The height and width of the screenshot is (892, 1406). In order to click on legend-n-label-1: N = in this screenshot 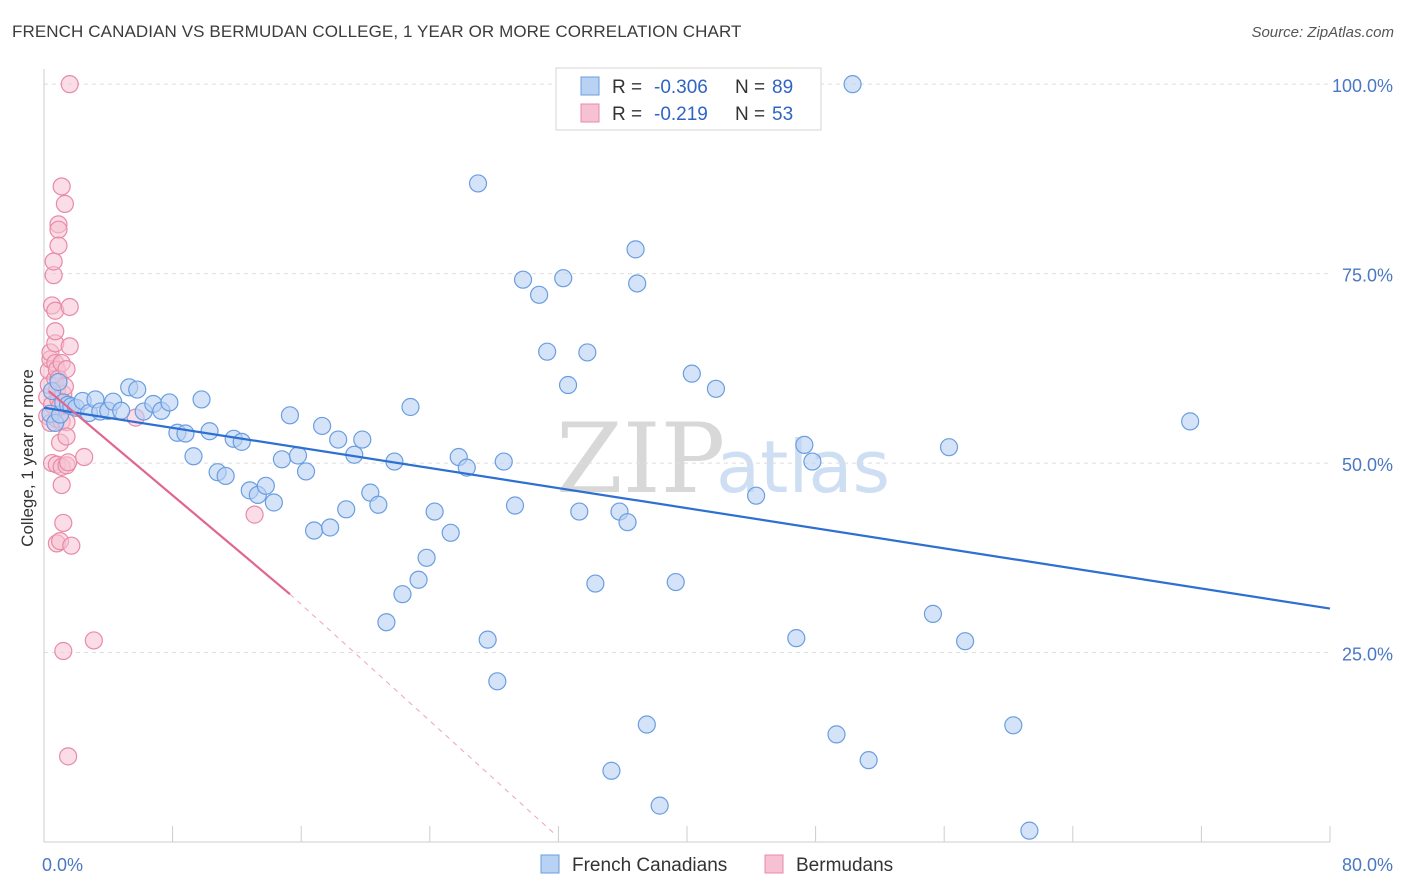, I will do `click(752, 87)`.